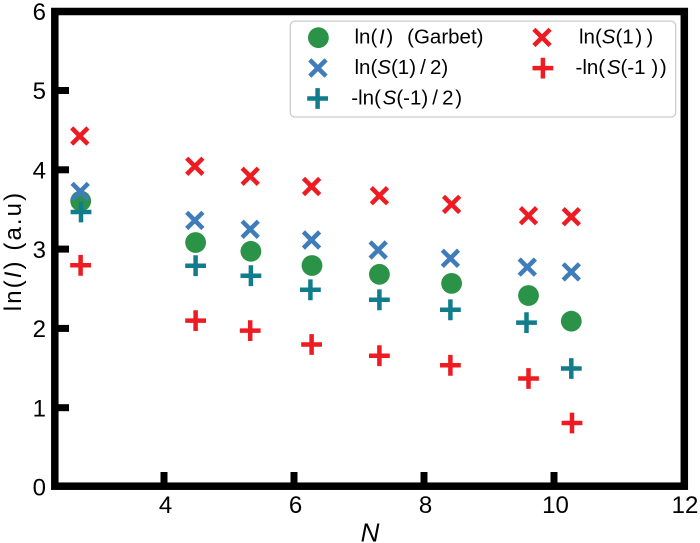 This screenshot has height=543, width=700. Describe the element at coordinates (616, 37) in the screenshot. I see `svg-text: ln(S(1 ) )` at that location.